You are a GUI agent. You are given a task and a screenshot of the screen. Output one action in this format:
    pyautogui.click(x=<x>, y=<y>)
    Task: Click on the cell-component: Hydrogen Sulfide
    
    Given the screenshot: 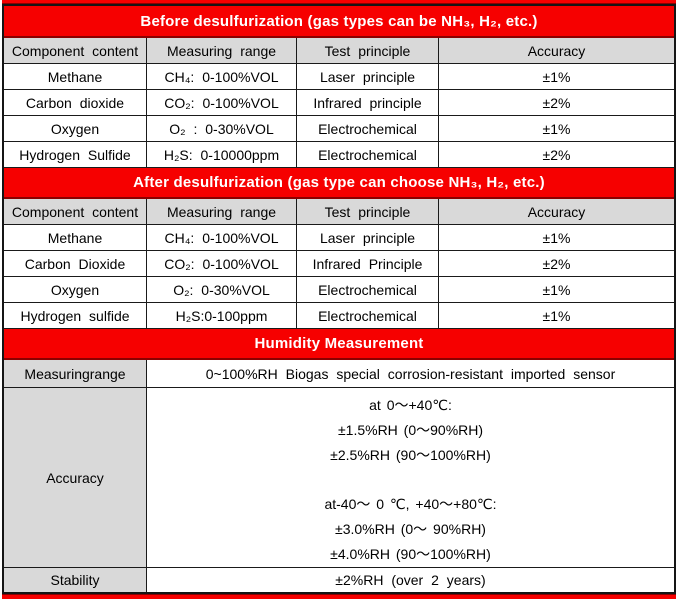 What is the action you would take?
    pyautogui.click(x=75, y=154)
    